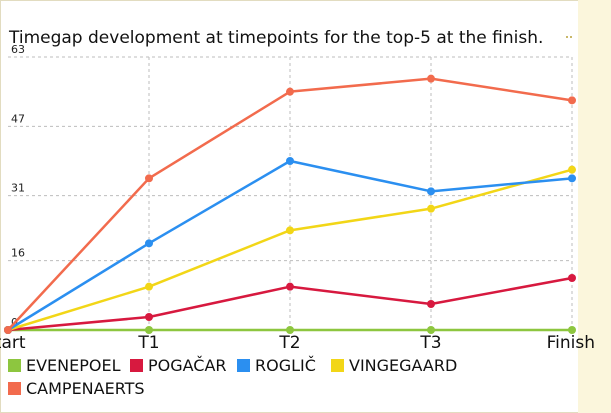 The image size is (611, 413). I want to click on legend-label-1: POGAČAR, so click(187, 365).